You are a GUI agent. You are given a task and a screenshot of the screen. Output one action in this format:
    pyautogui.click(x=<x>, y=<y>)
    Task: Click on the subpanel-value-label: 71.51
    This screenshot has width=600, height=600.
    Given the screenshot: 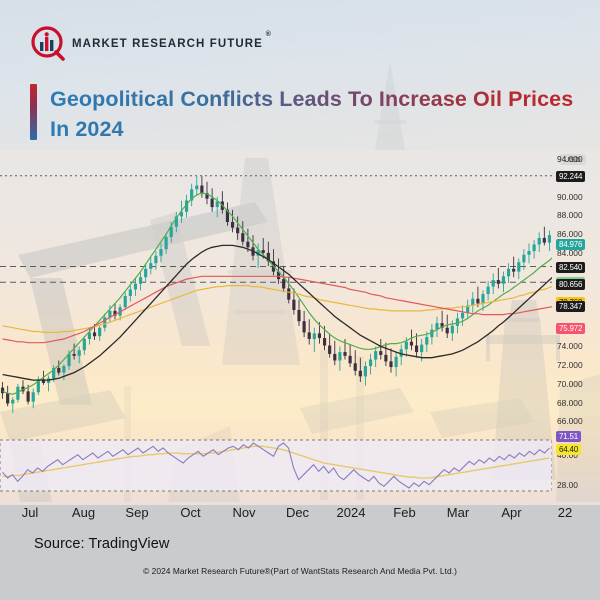 What is the action you would take?
    pyautogui.click(x=569, y=436)
    